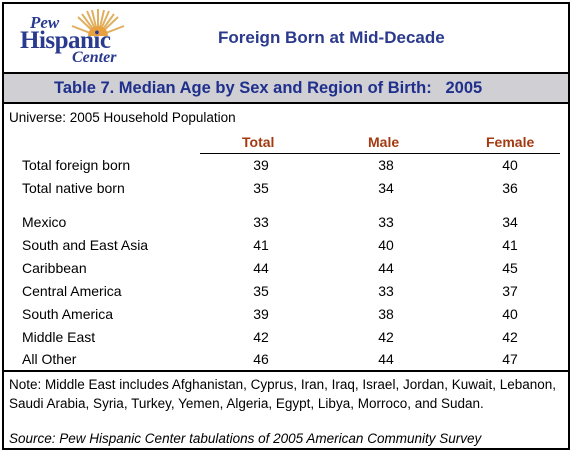  I want to click on cell-total: 46, so click(261, 359).